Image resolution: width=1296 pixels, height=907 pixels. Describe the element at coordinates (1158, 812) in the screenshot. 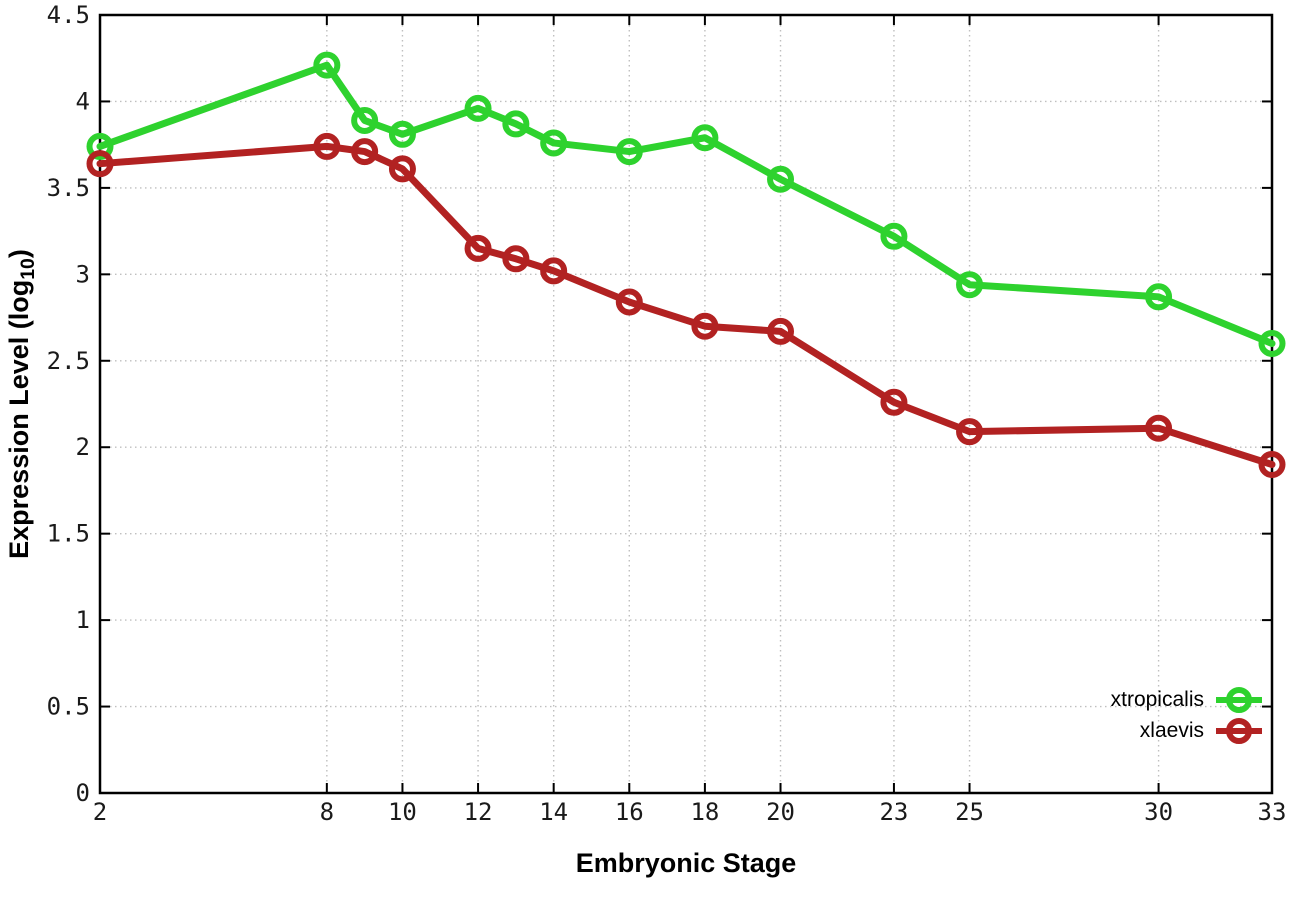

I see `x-tick-label: 30` at that location.